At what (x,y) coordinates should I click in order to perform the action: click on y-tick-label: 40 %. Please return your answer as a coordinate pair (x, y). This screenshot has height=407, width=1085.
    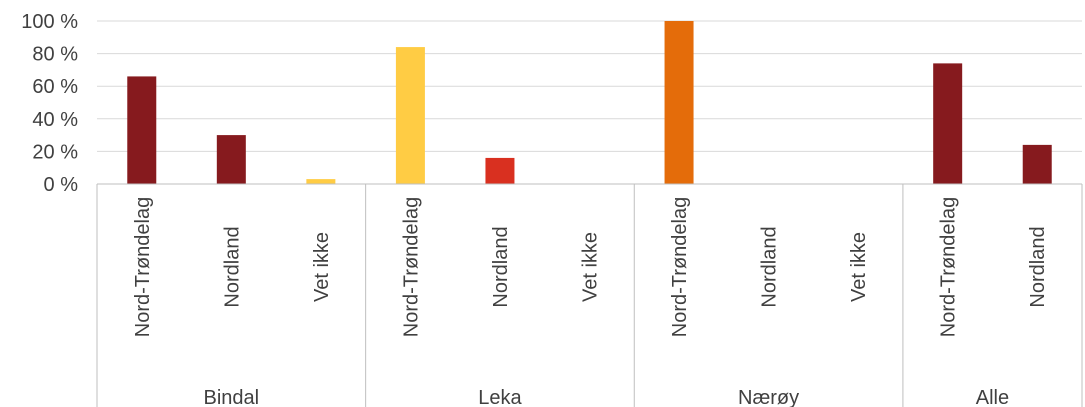
    Looking at the image, I should click on (55, 120).